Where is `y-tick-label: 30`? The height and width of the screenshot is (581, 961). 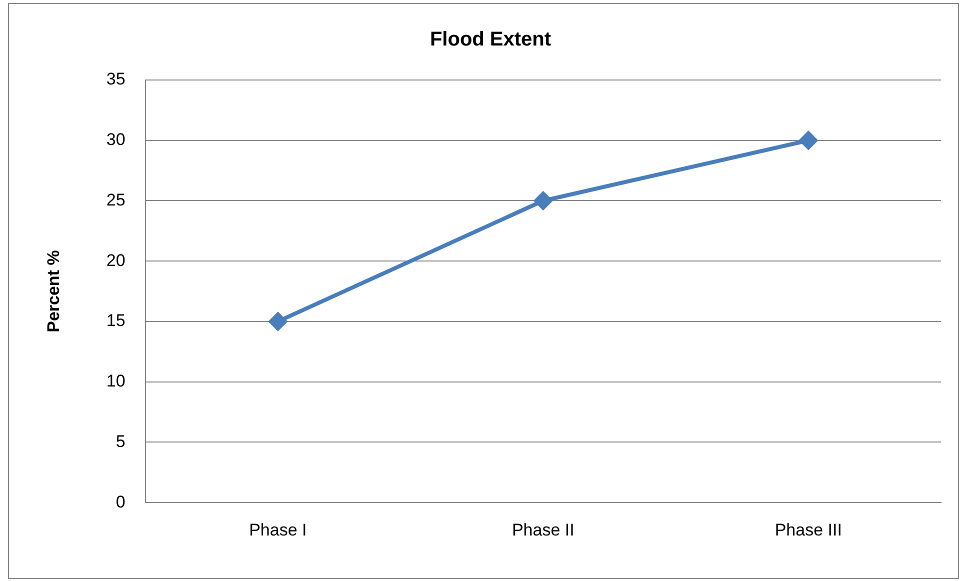 y-tick-label: 30 is located at coordinates (116, 140).